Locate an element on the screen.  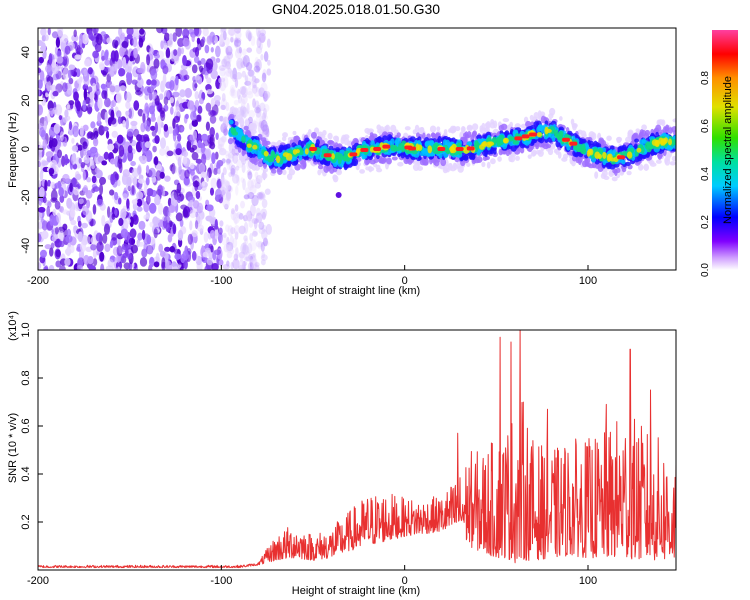
spectrogram-peak-cell is located at coordinates (566, 139).